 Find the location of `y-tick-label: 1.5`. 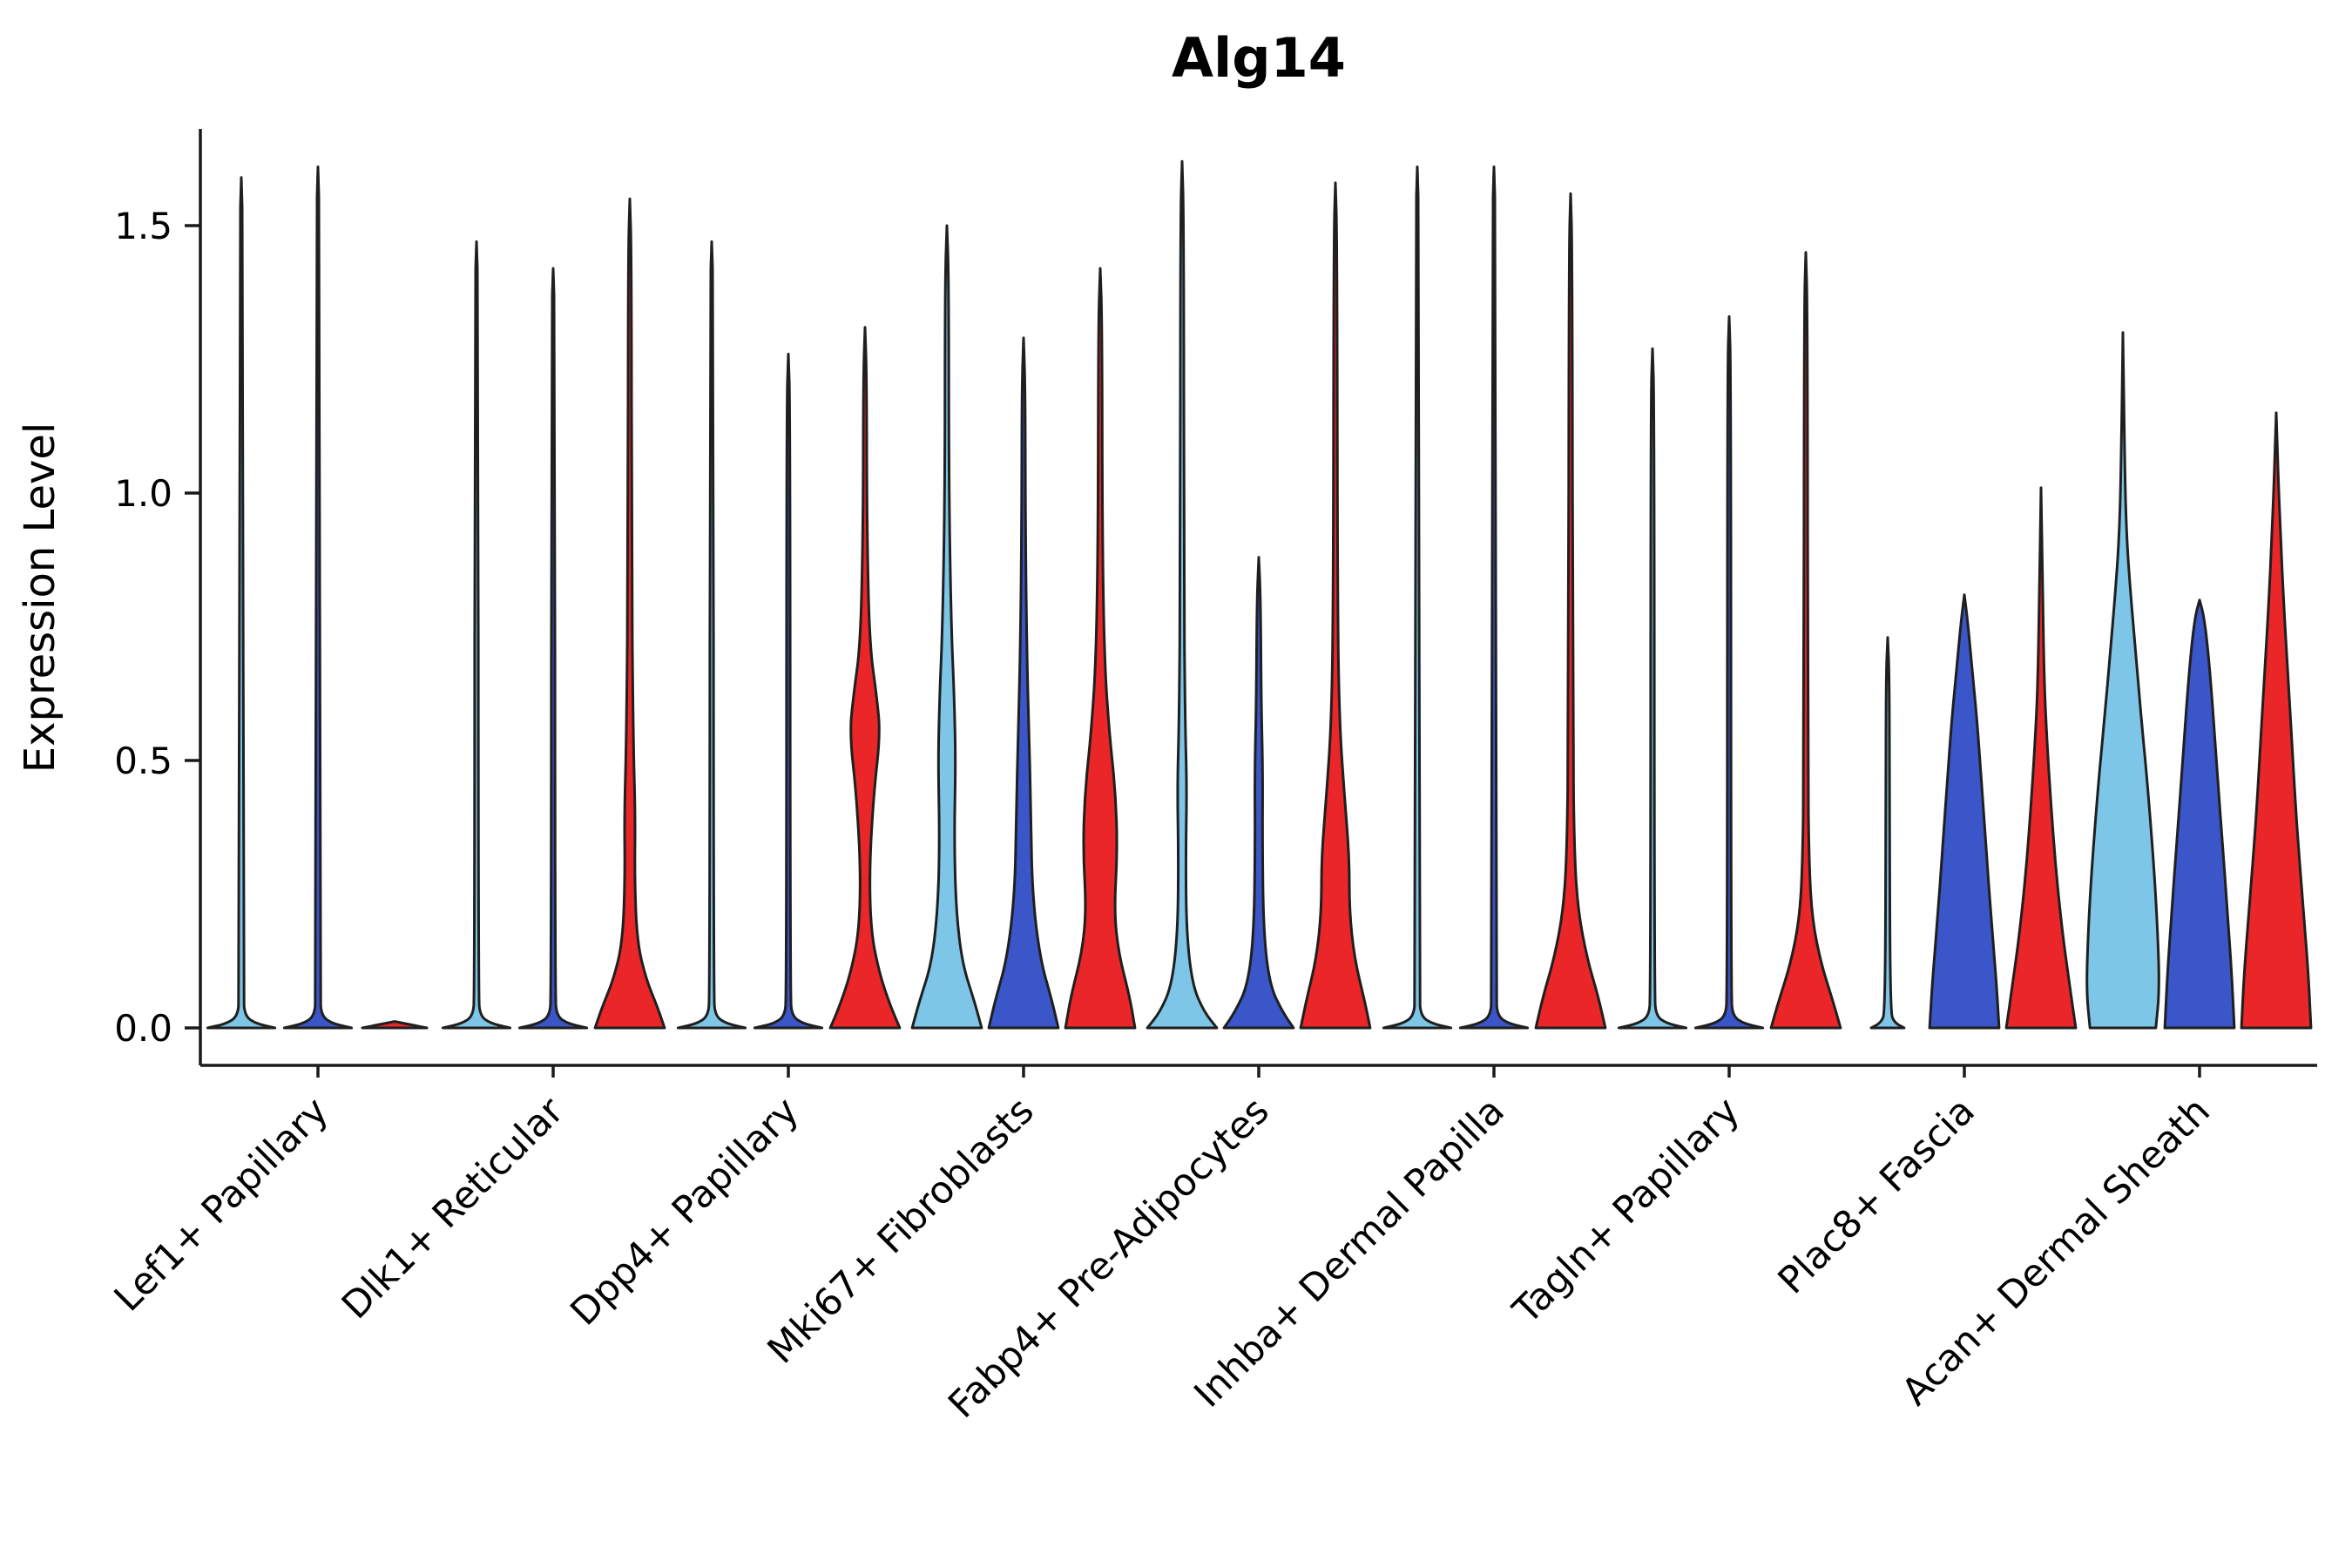

y-tick-label: 1.5 is located at coordinates (143, 226).